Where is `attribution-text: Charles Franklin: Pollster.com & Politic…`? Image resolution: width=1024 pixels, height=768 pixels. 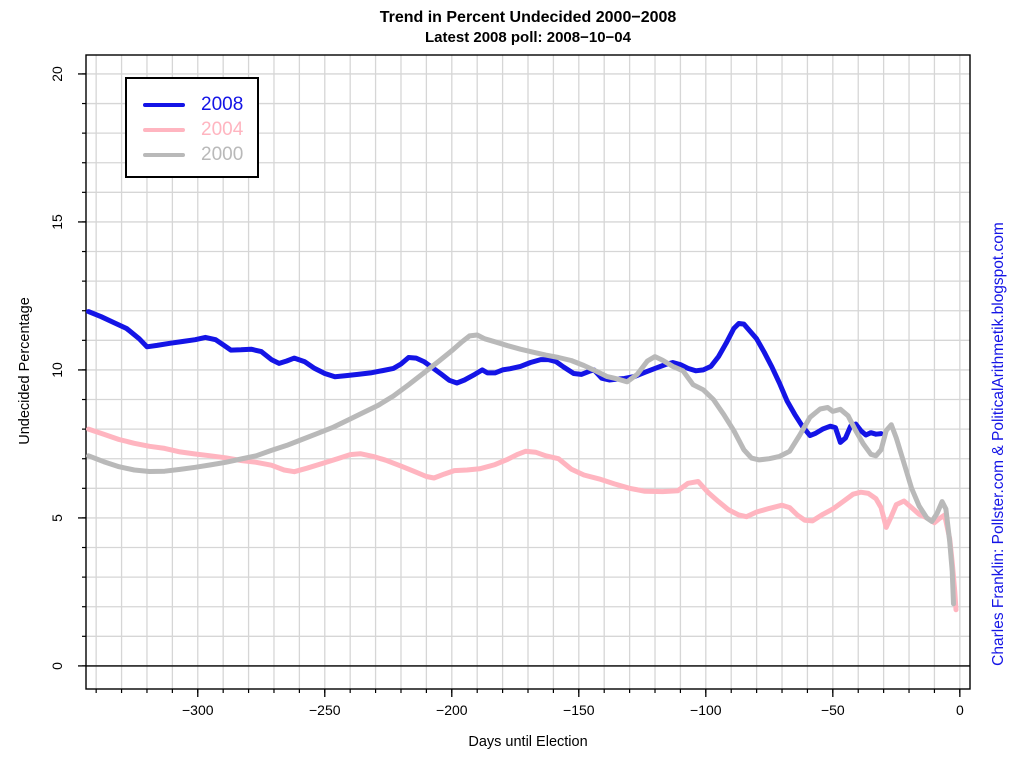 attribution-text: Charles Franklin: Pollster.com & Politic… is located at coordinates (998, 444).